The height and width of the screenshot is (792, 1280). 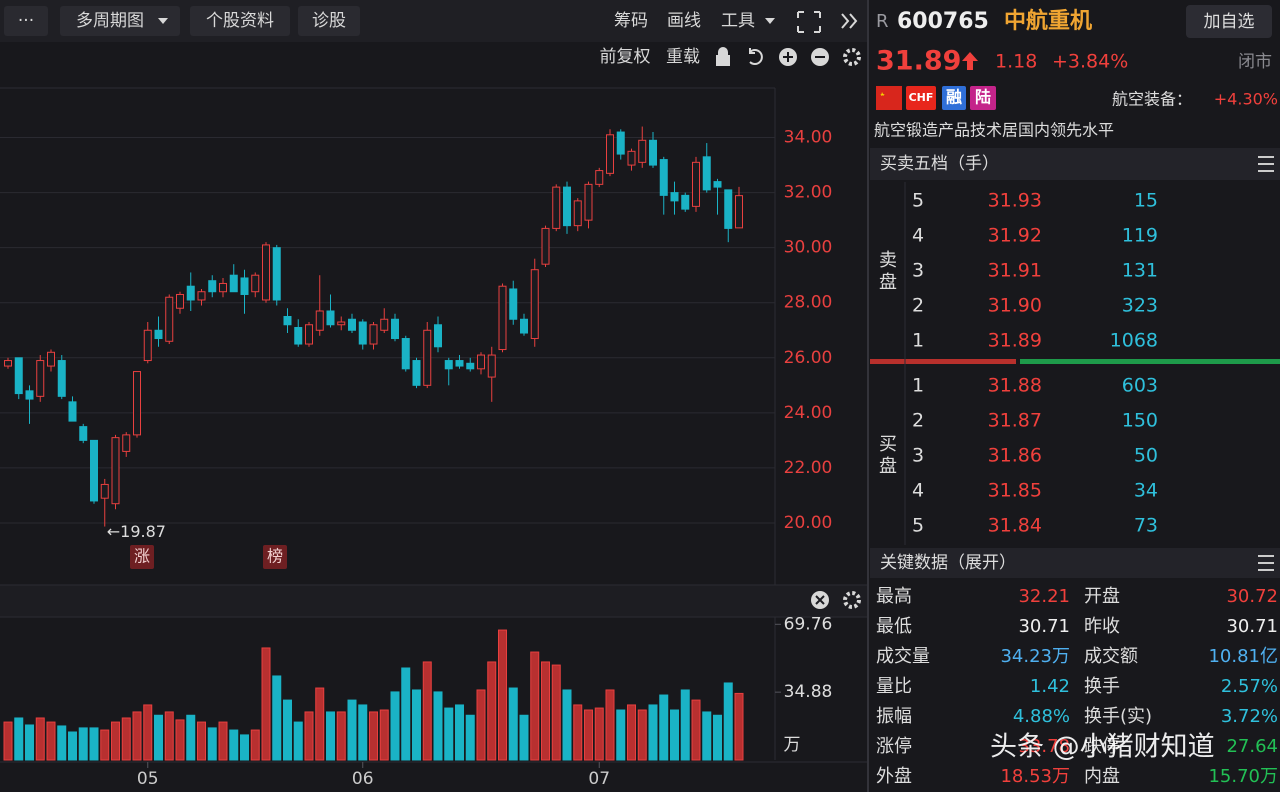 I want to click on y-tick-label: 20.00, so click(x=808, y=523).